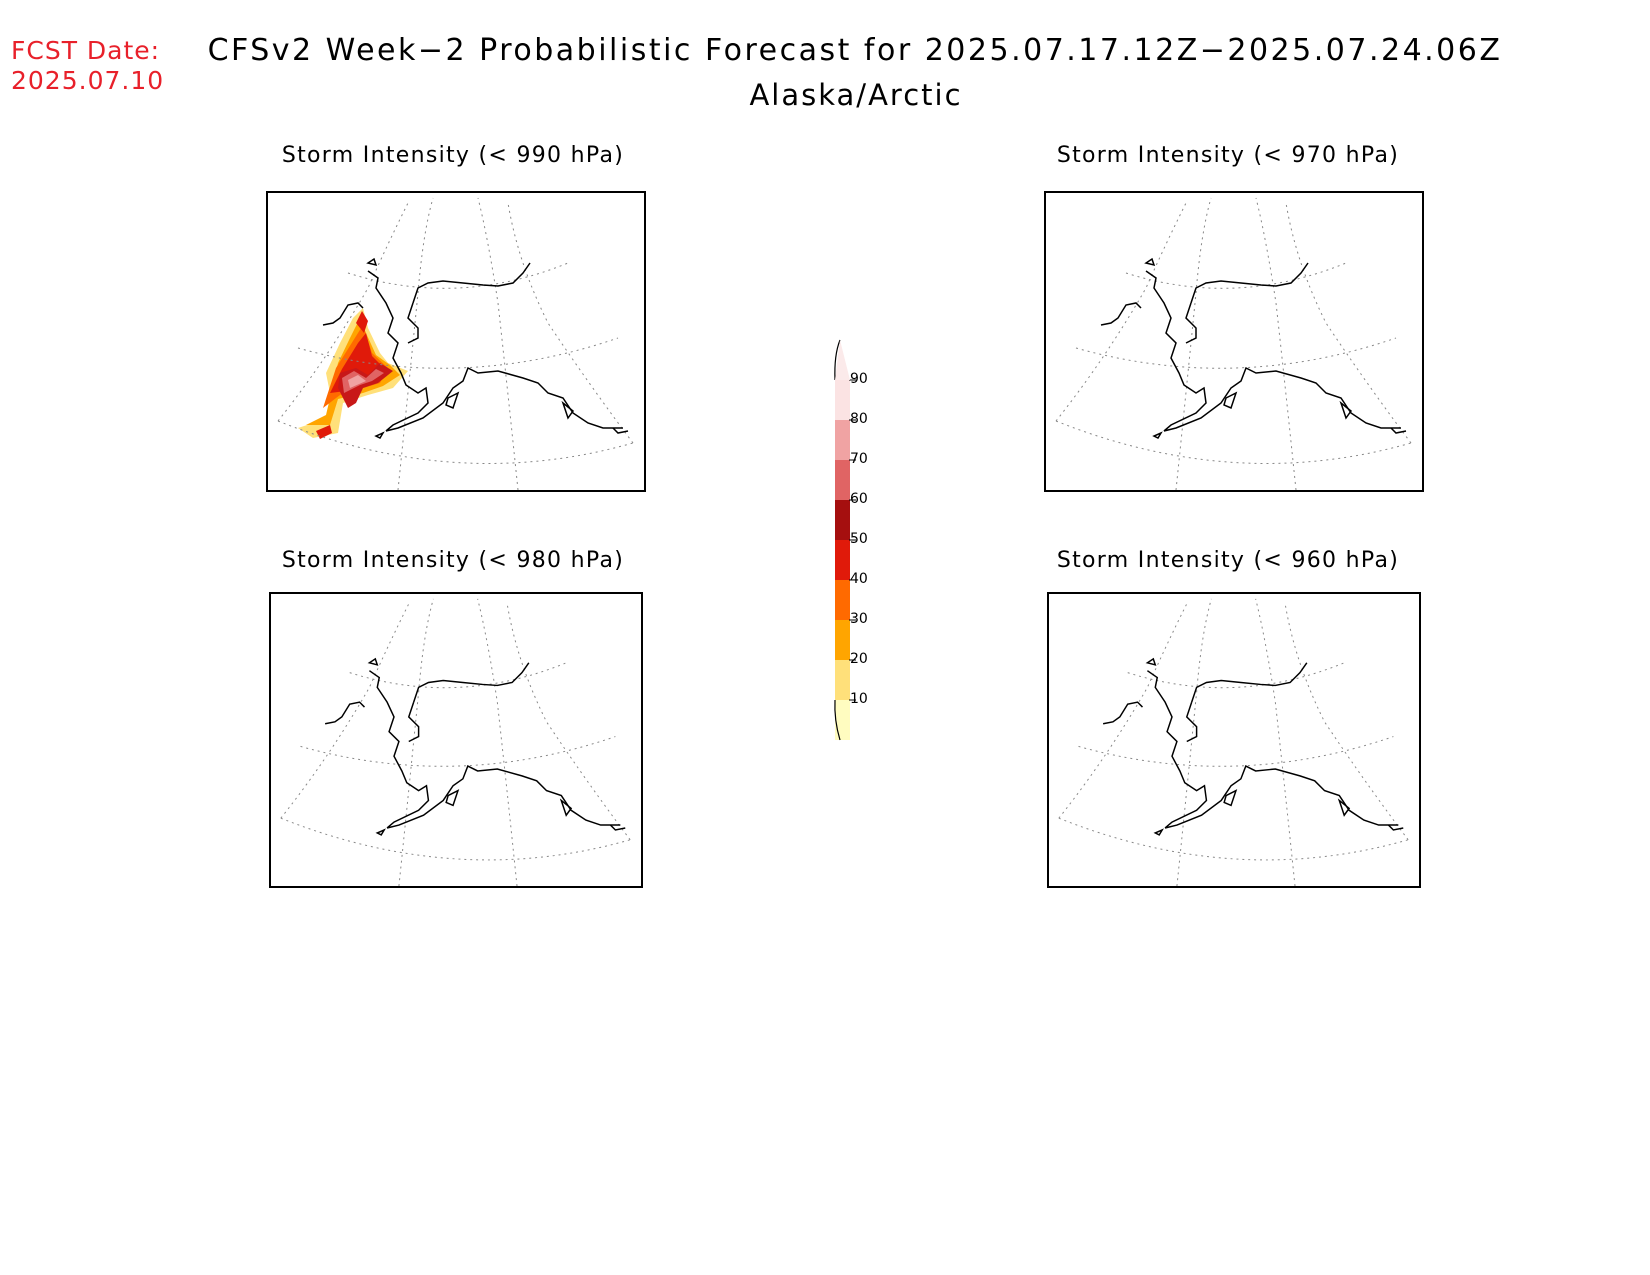 This screenshot has width=1650, height=1275. Describe the element at coordinates (86, 50) in the screenshot. I see `forecast-date-label: FCST Date:` at that location.